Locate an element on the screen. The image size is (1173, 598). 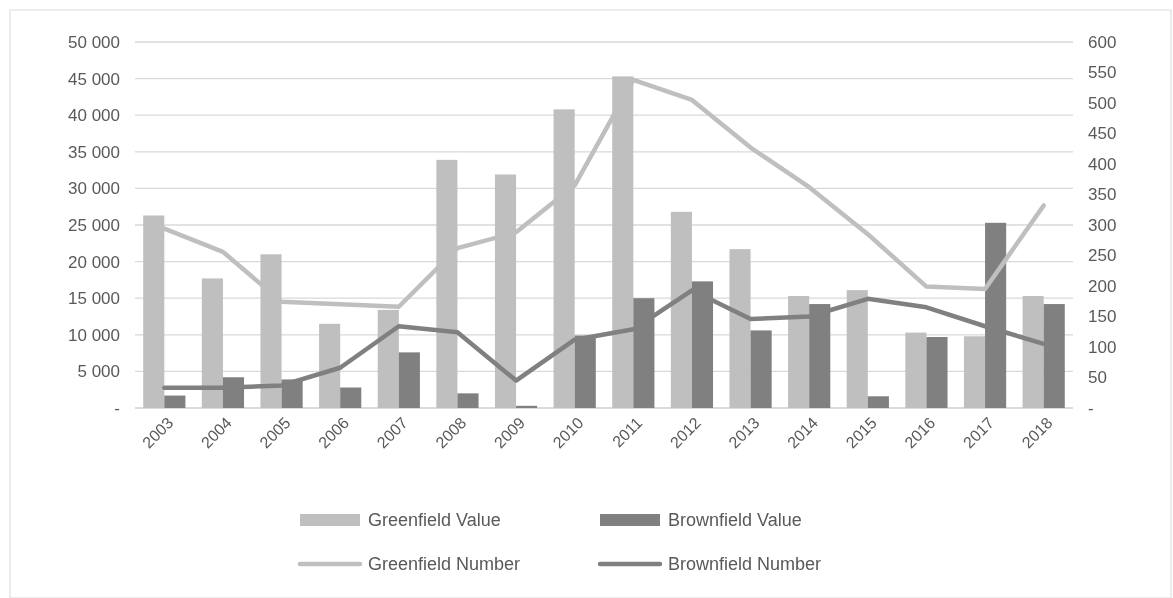
y2-tick-label: 250 is located at coordinates (1102, 256).